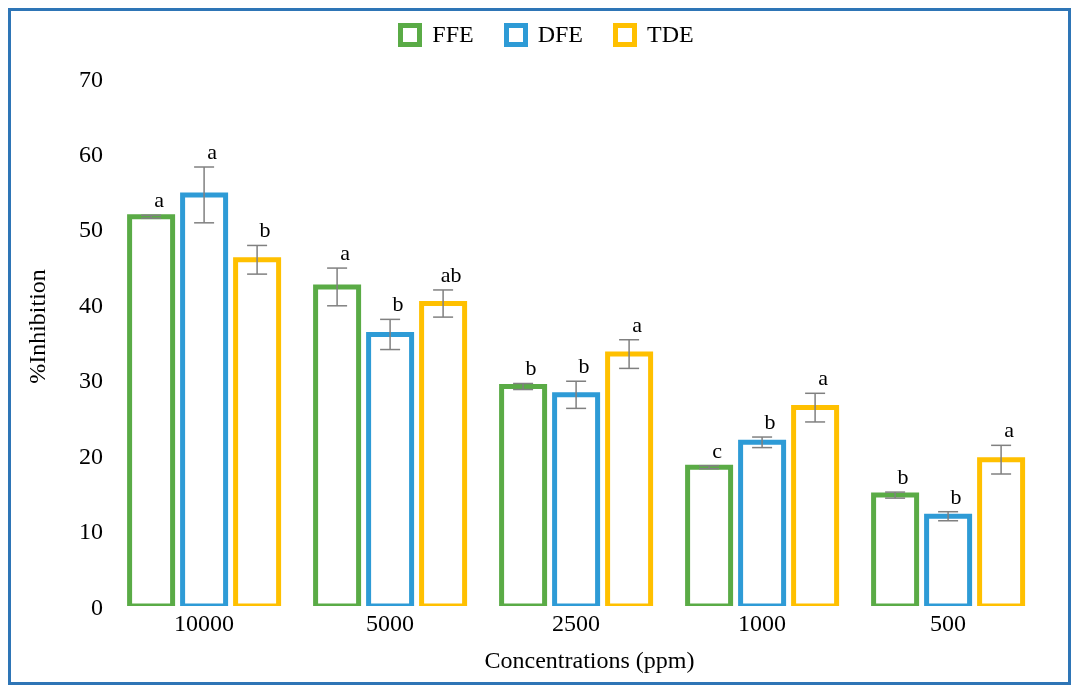 This screenshot has height=695, width=1081. What do you see at coordinates (717, 450) in the screenshot?
I see `annotation: c` at bounding box center [717, 450].